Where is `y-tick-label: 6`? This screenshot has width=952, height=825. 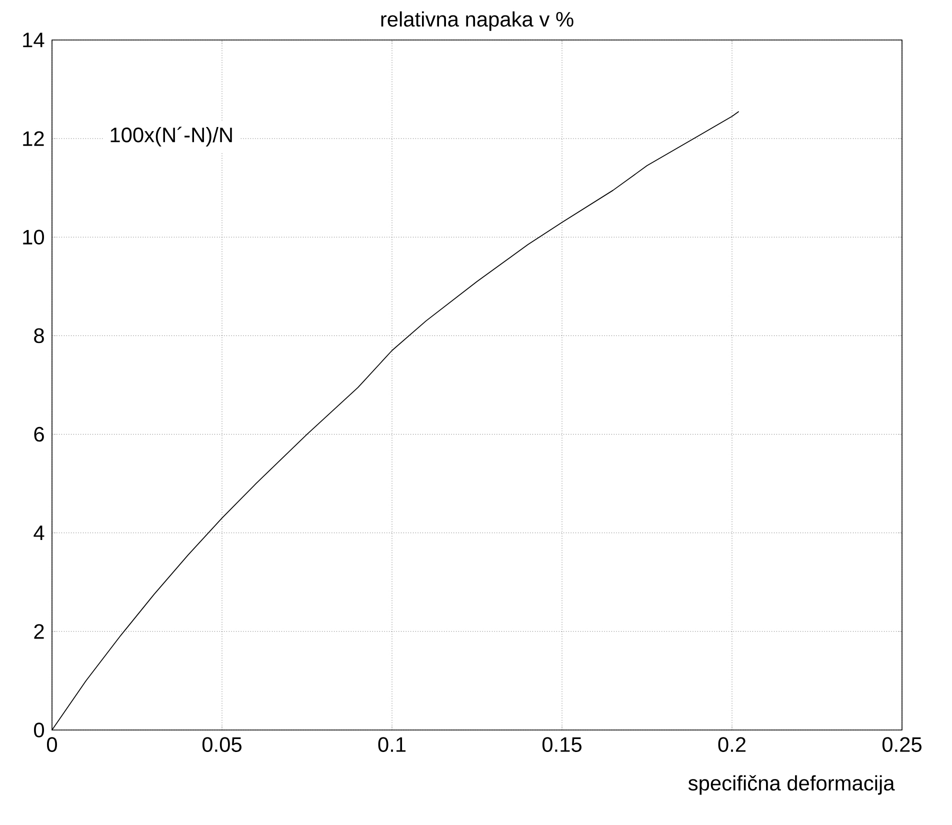
y-tick-label: 6 is located at coordinates (39, 434).